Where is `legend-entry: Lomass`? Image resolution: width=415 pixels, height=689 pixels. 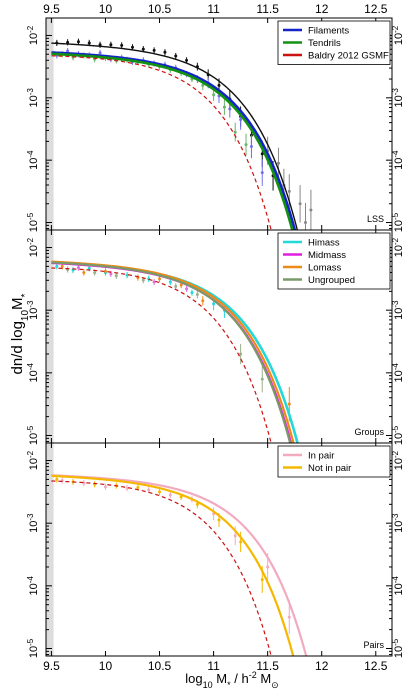 legend-entry: Lomass is located at coordinates (325, 268).